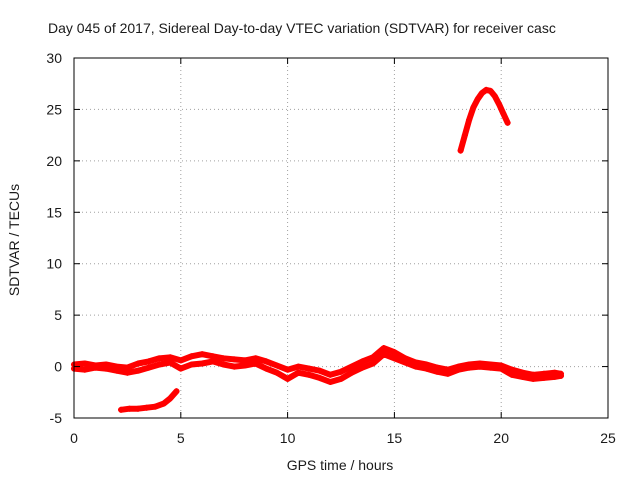 This screenshot has width=640, height=480. What do you see at coordinates (56, 418) in the screenshot?
I see `y-tick-label: -5` at bounding box center [56, 418].